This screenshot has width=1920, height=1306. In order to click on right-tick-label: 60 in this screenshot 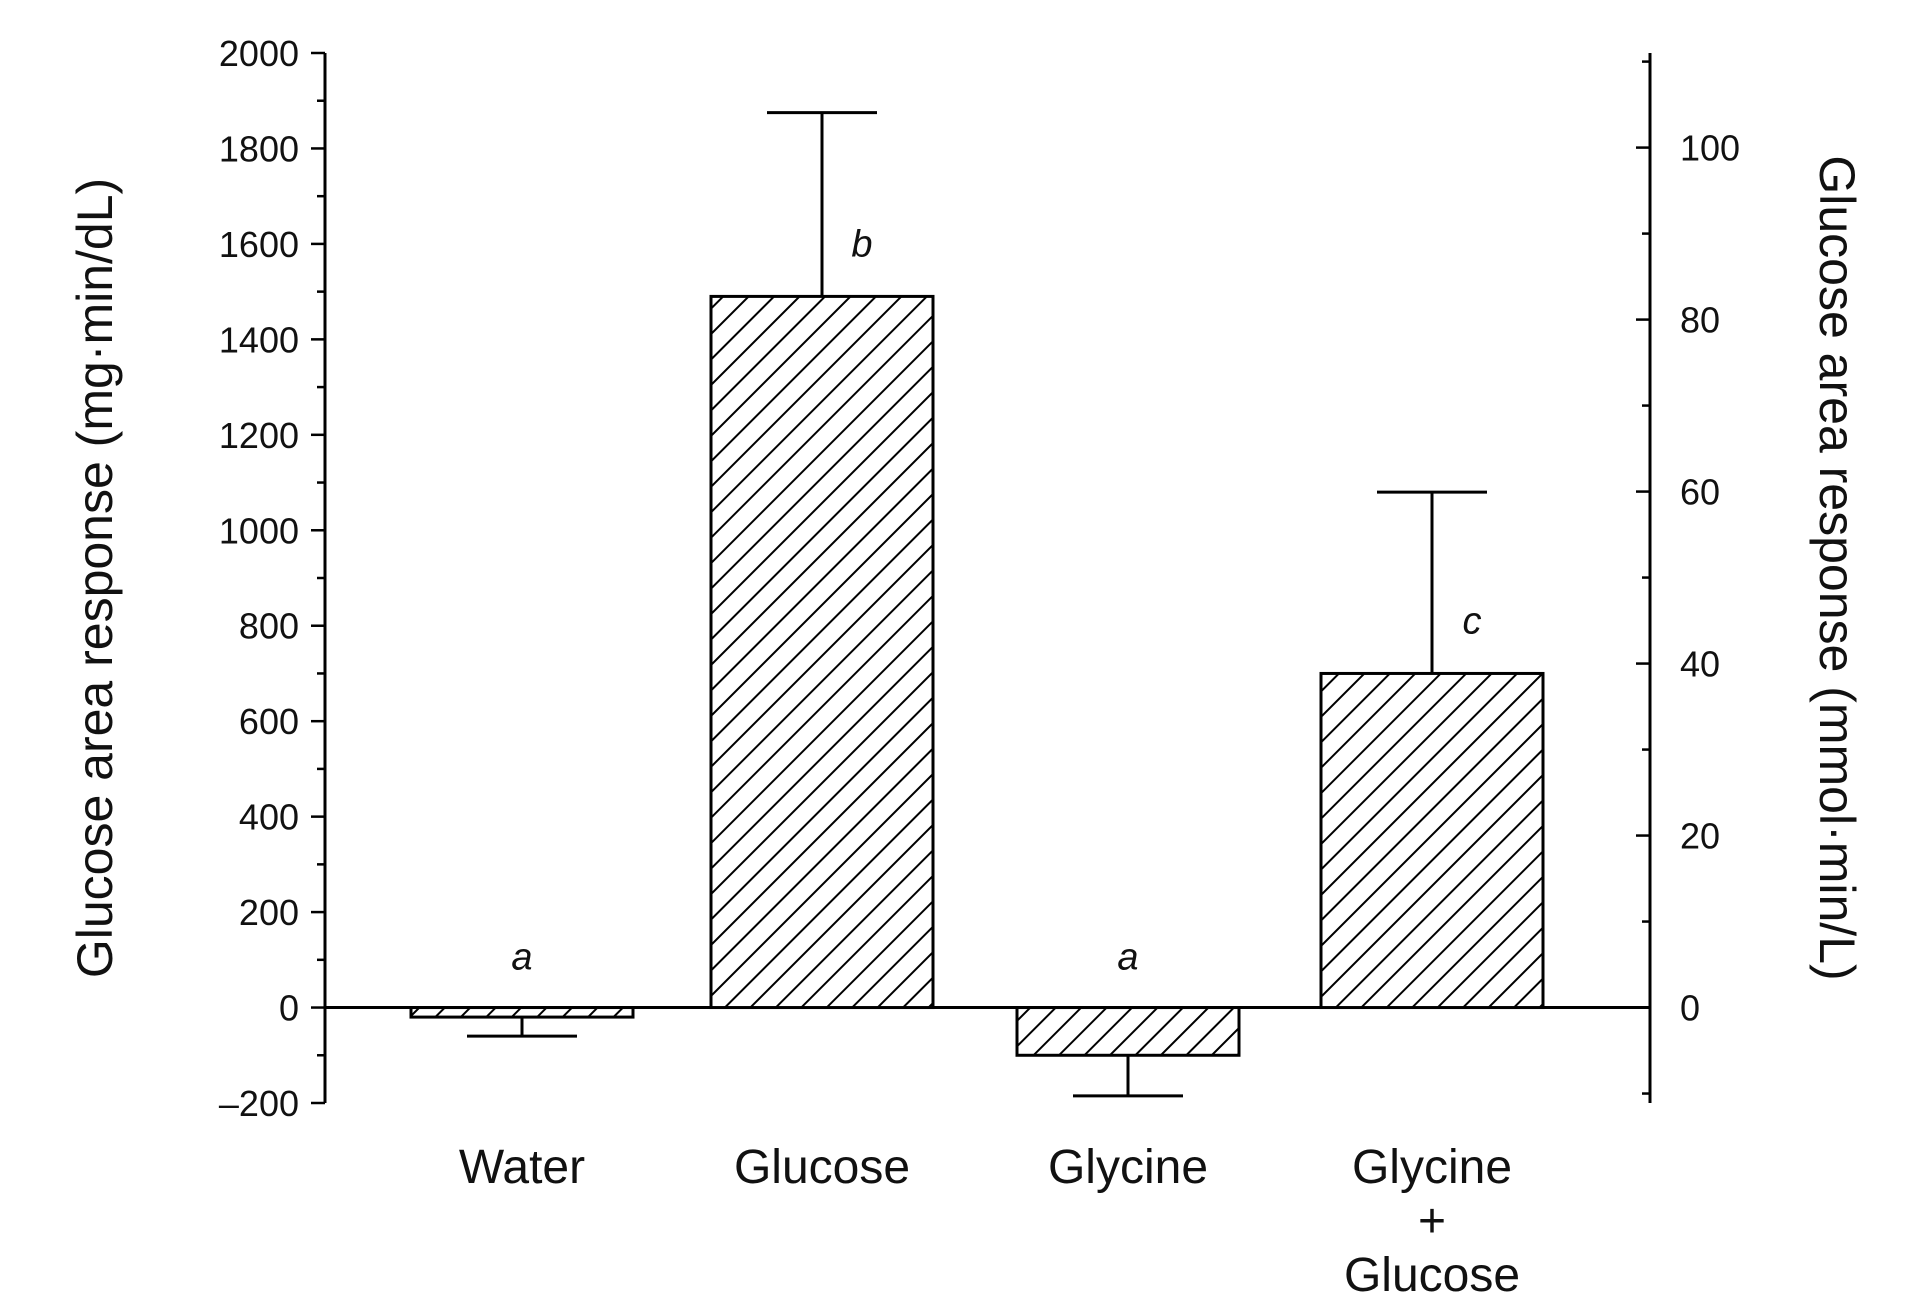, I will do `click(1700, 492)`.